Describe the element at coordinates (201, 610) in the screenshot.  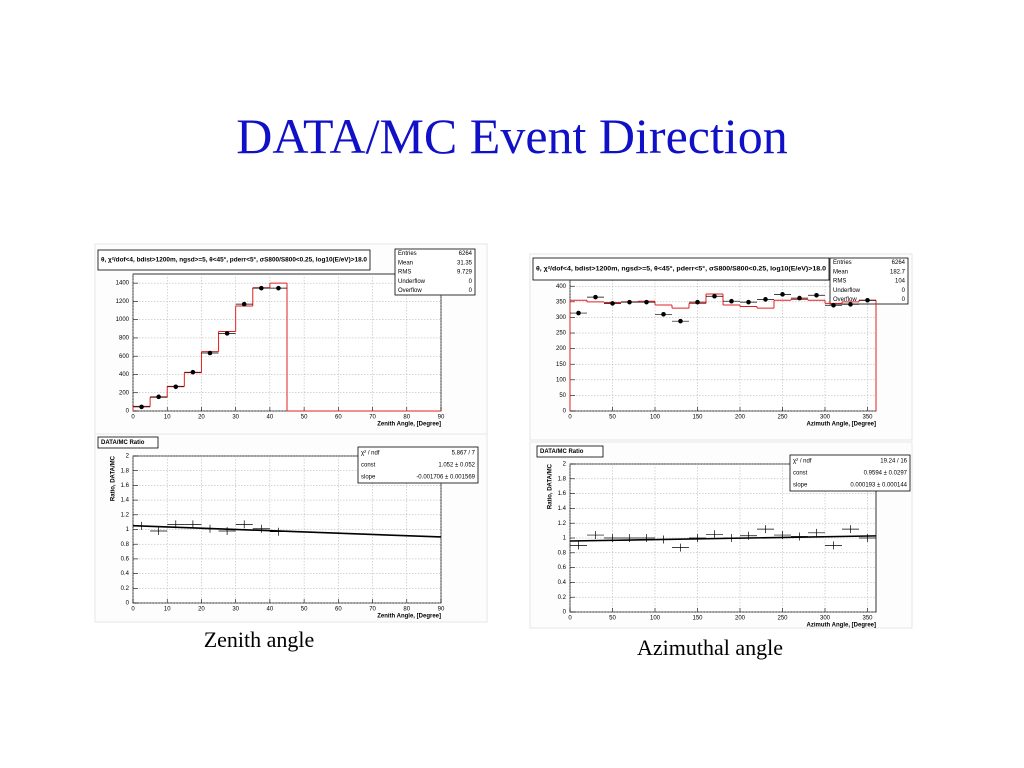
I see `x-tick-label: 20` at that location.